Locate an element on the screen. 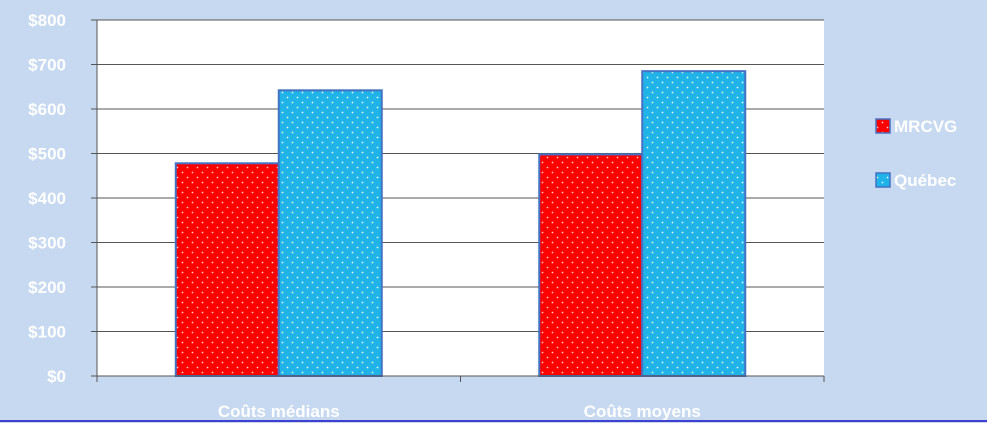 The image size is (987, 423). y-tick-label: $400 is located at coordinates (47, 198).